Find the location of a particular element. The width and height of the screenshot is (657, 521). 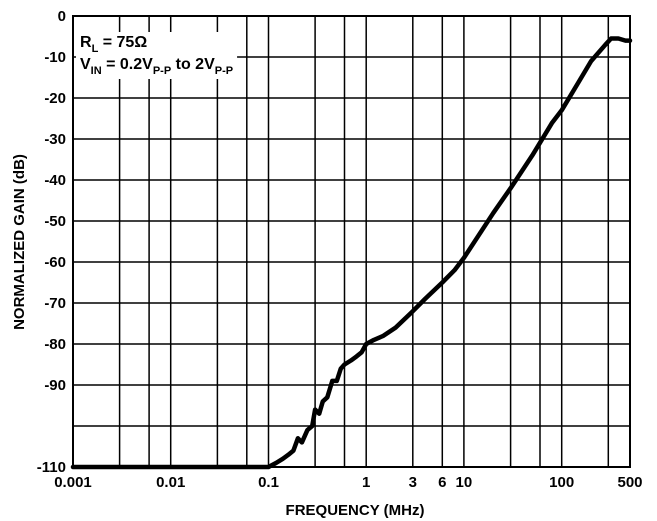

y-tick-label: -10 is located at coordinates (55, 57).